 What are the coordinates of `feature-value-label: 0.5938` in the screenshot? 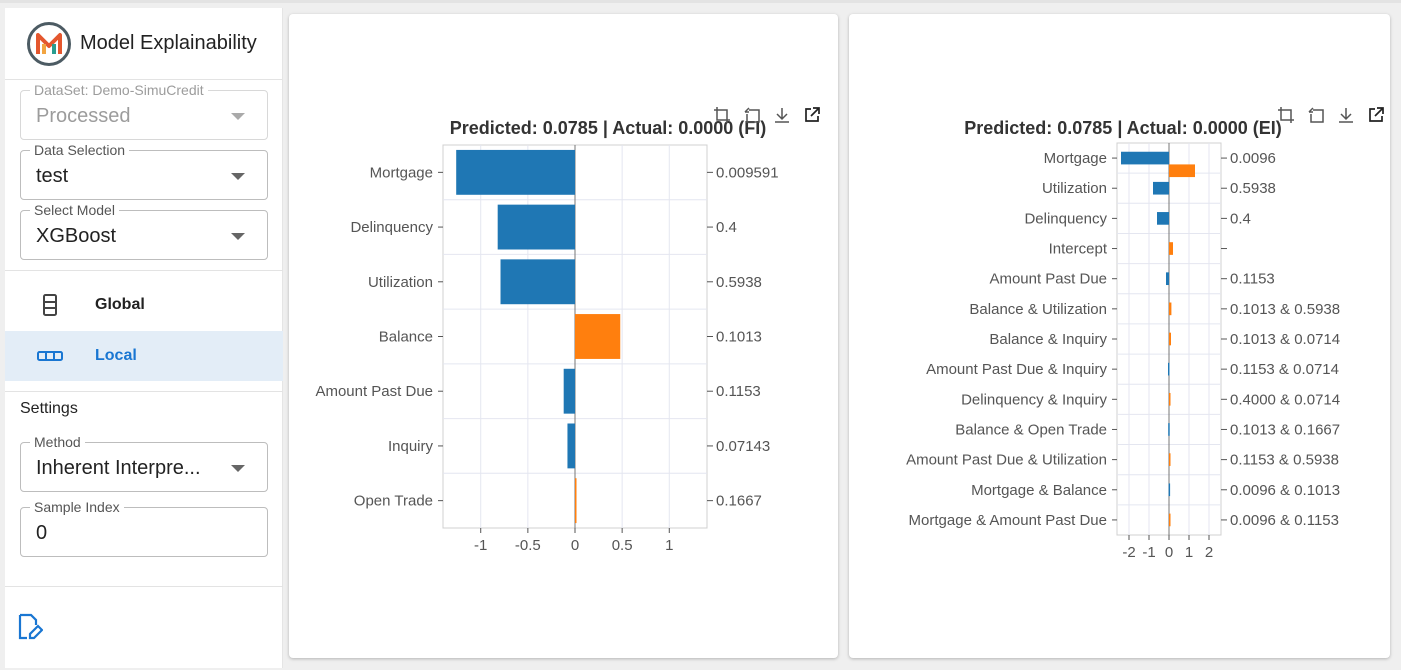 It's located at (1253, 188).